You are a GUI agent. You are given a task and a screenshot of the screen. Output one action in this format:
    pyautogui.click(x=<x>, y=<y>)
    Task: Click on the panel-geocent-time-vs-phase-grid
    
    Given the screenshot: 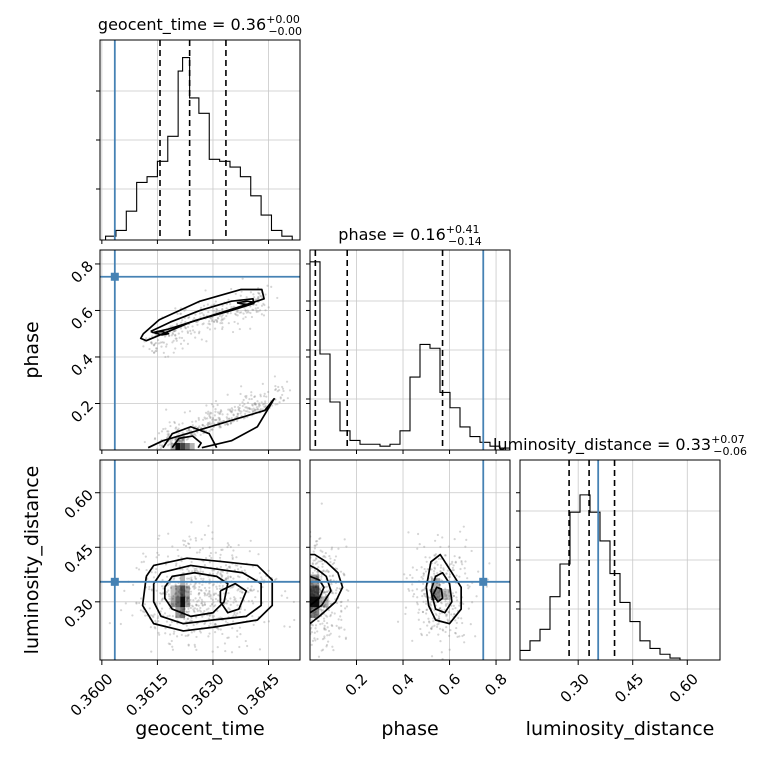 What is the action you would take?
    pyautogui.click(x=200, y=350)
    